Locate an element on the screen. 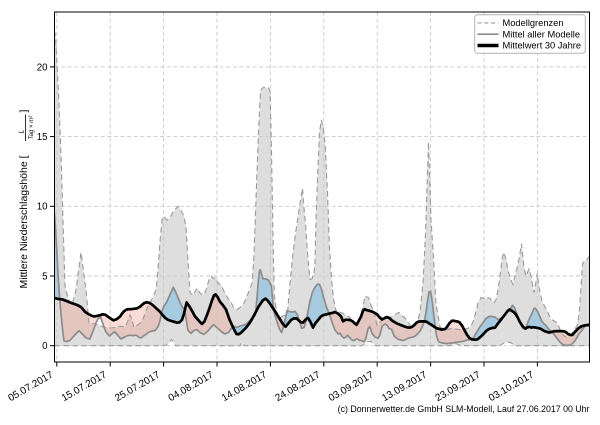 The height and width of the screenshot is (425, 600). svg-text: 10 is located at coordinates (42, 207).